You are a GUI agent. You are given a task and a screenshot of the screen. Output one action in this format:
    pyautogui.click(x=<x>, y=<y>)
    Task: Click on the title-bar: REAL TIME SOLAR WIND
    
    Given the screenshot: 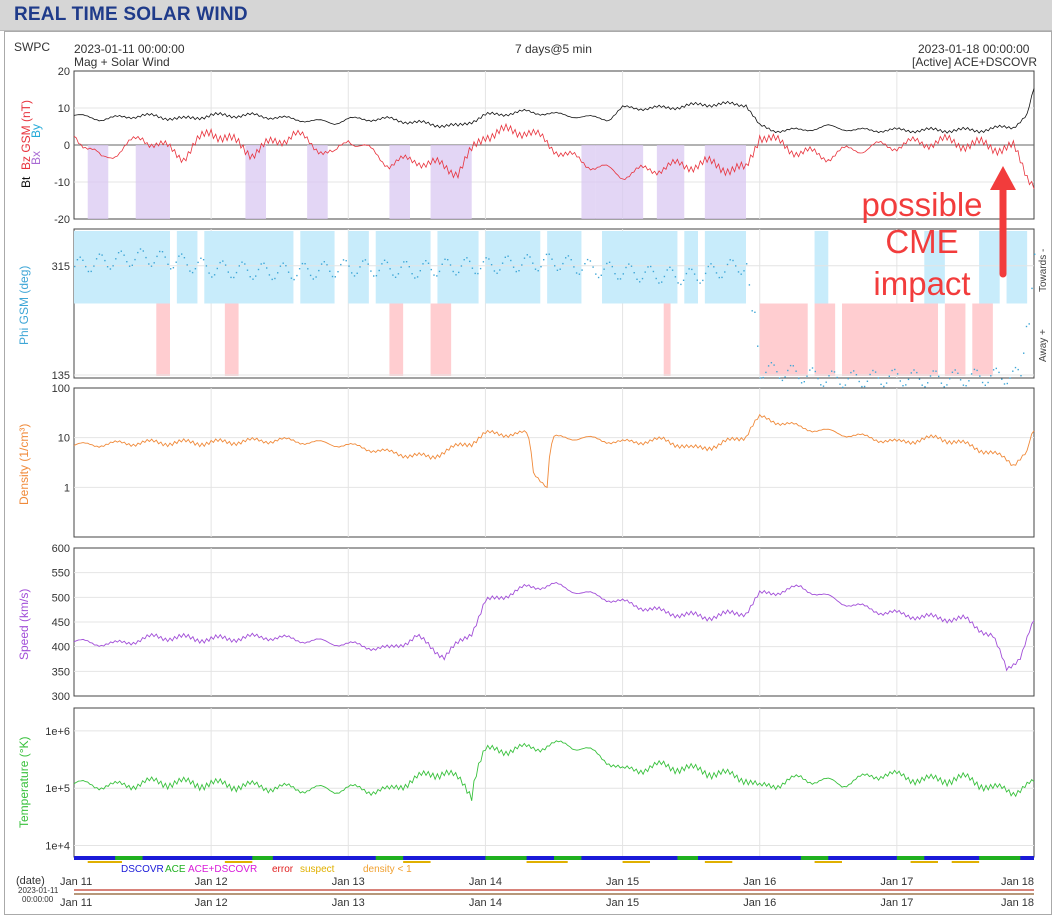 What is the action you would take?
    pyautogui.click(x=526, y=15)
    